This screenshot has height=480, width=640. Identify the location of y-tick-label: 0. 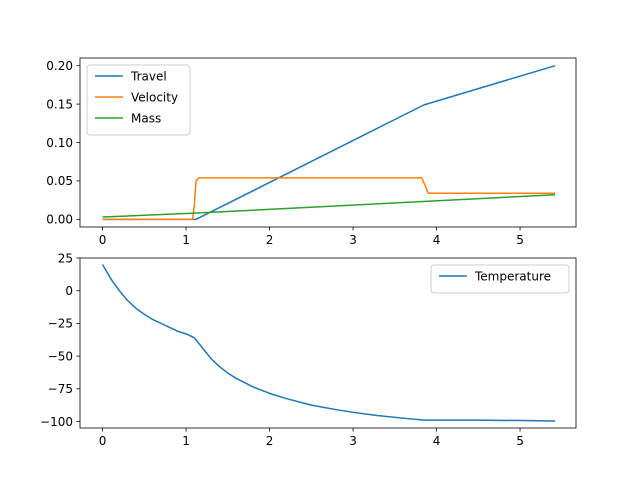
(69, 291).